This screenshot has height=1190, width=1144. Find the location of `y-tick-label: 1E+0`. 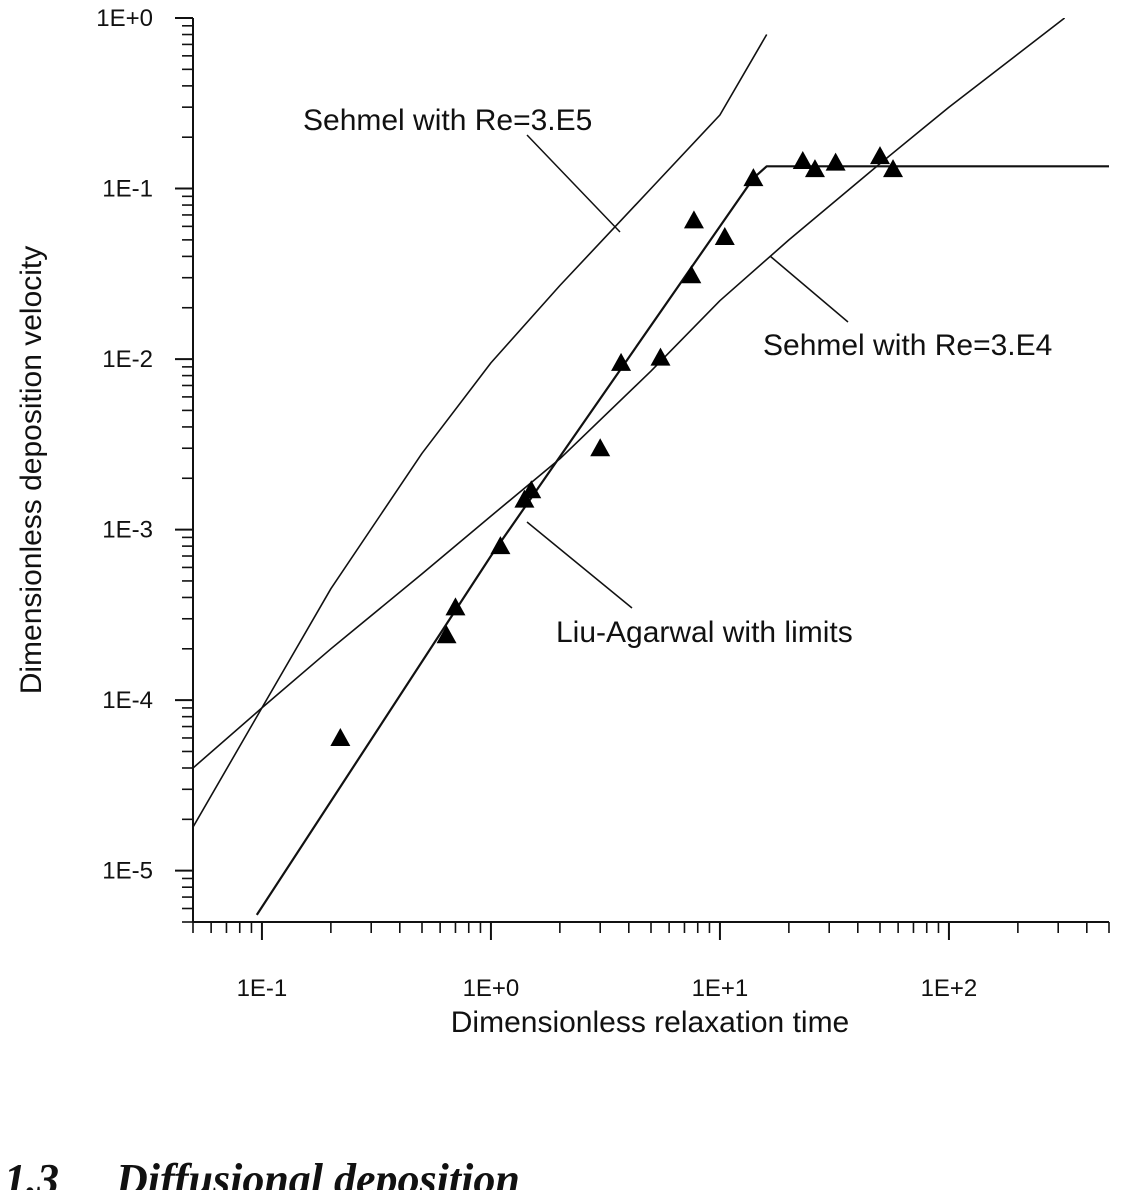

y-tick-label: 1E+0 is located at coordinates (124, 18).